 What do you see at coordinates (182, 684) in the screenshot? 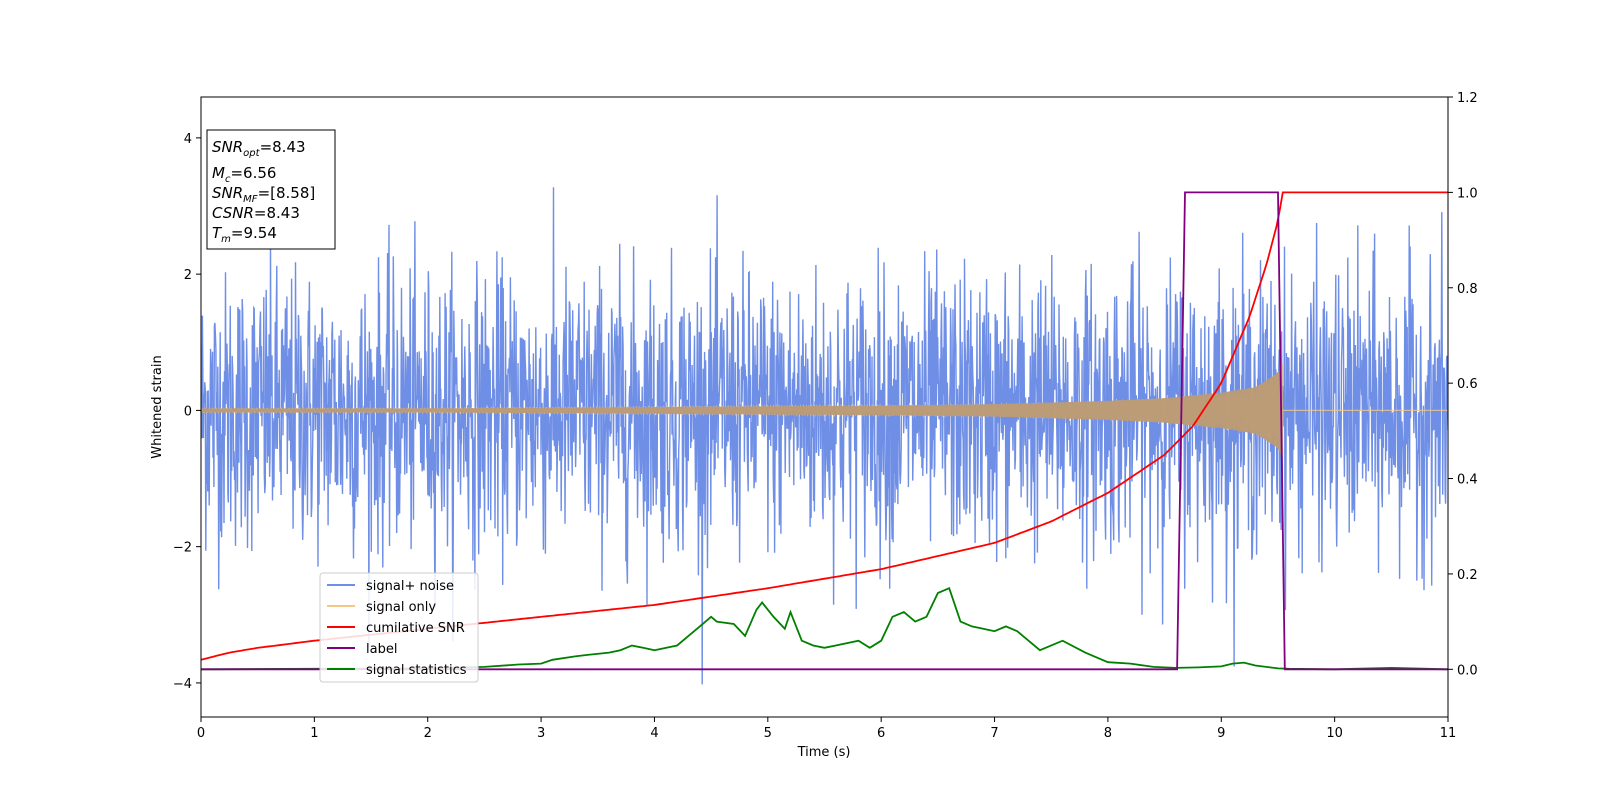
I see `y-tick-label: −4` at bounding box center [182, 684].